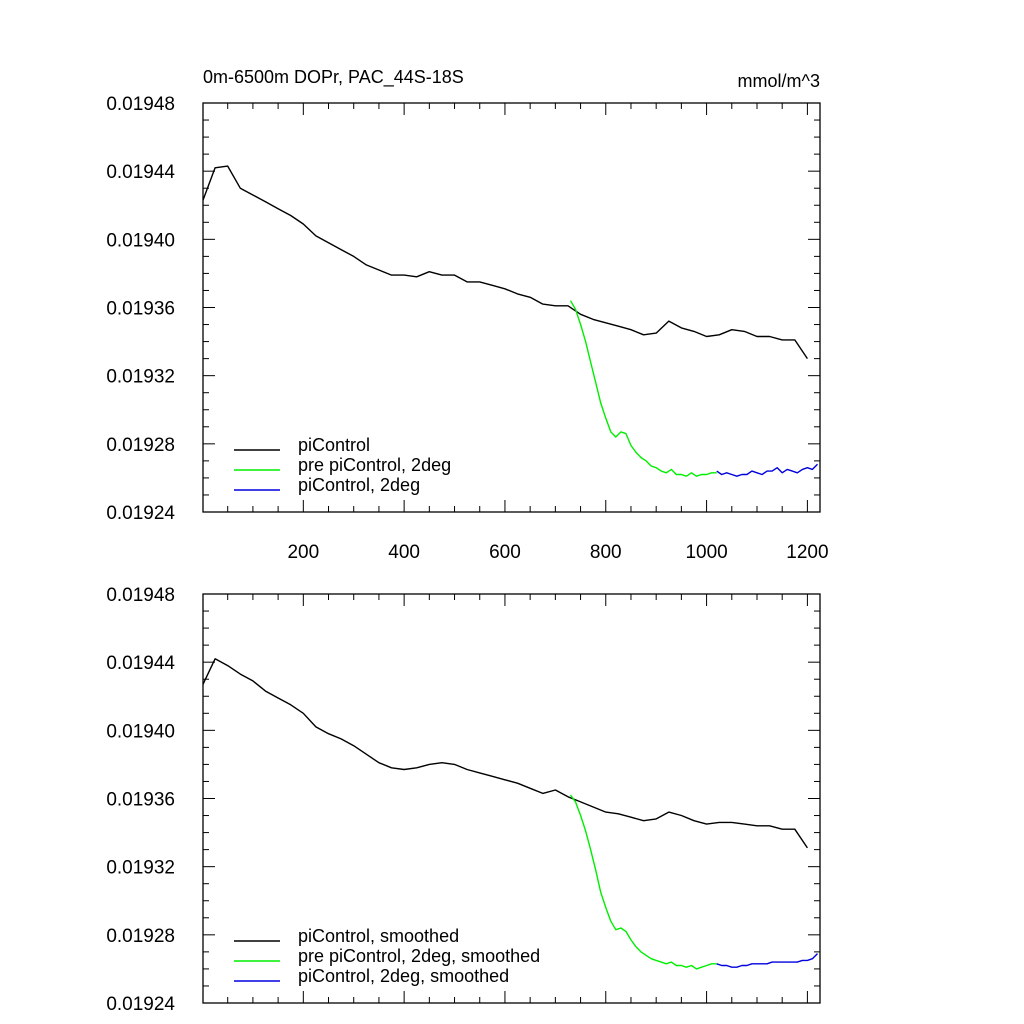  I want to click on x-tick-label: 1000, so click(706, 552).